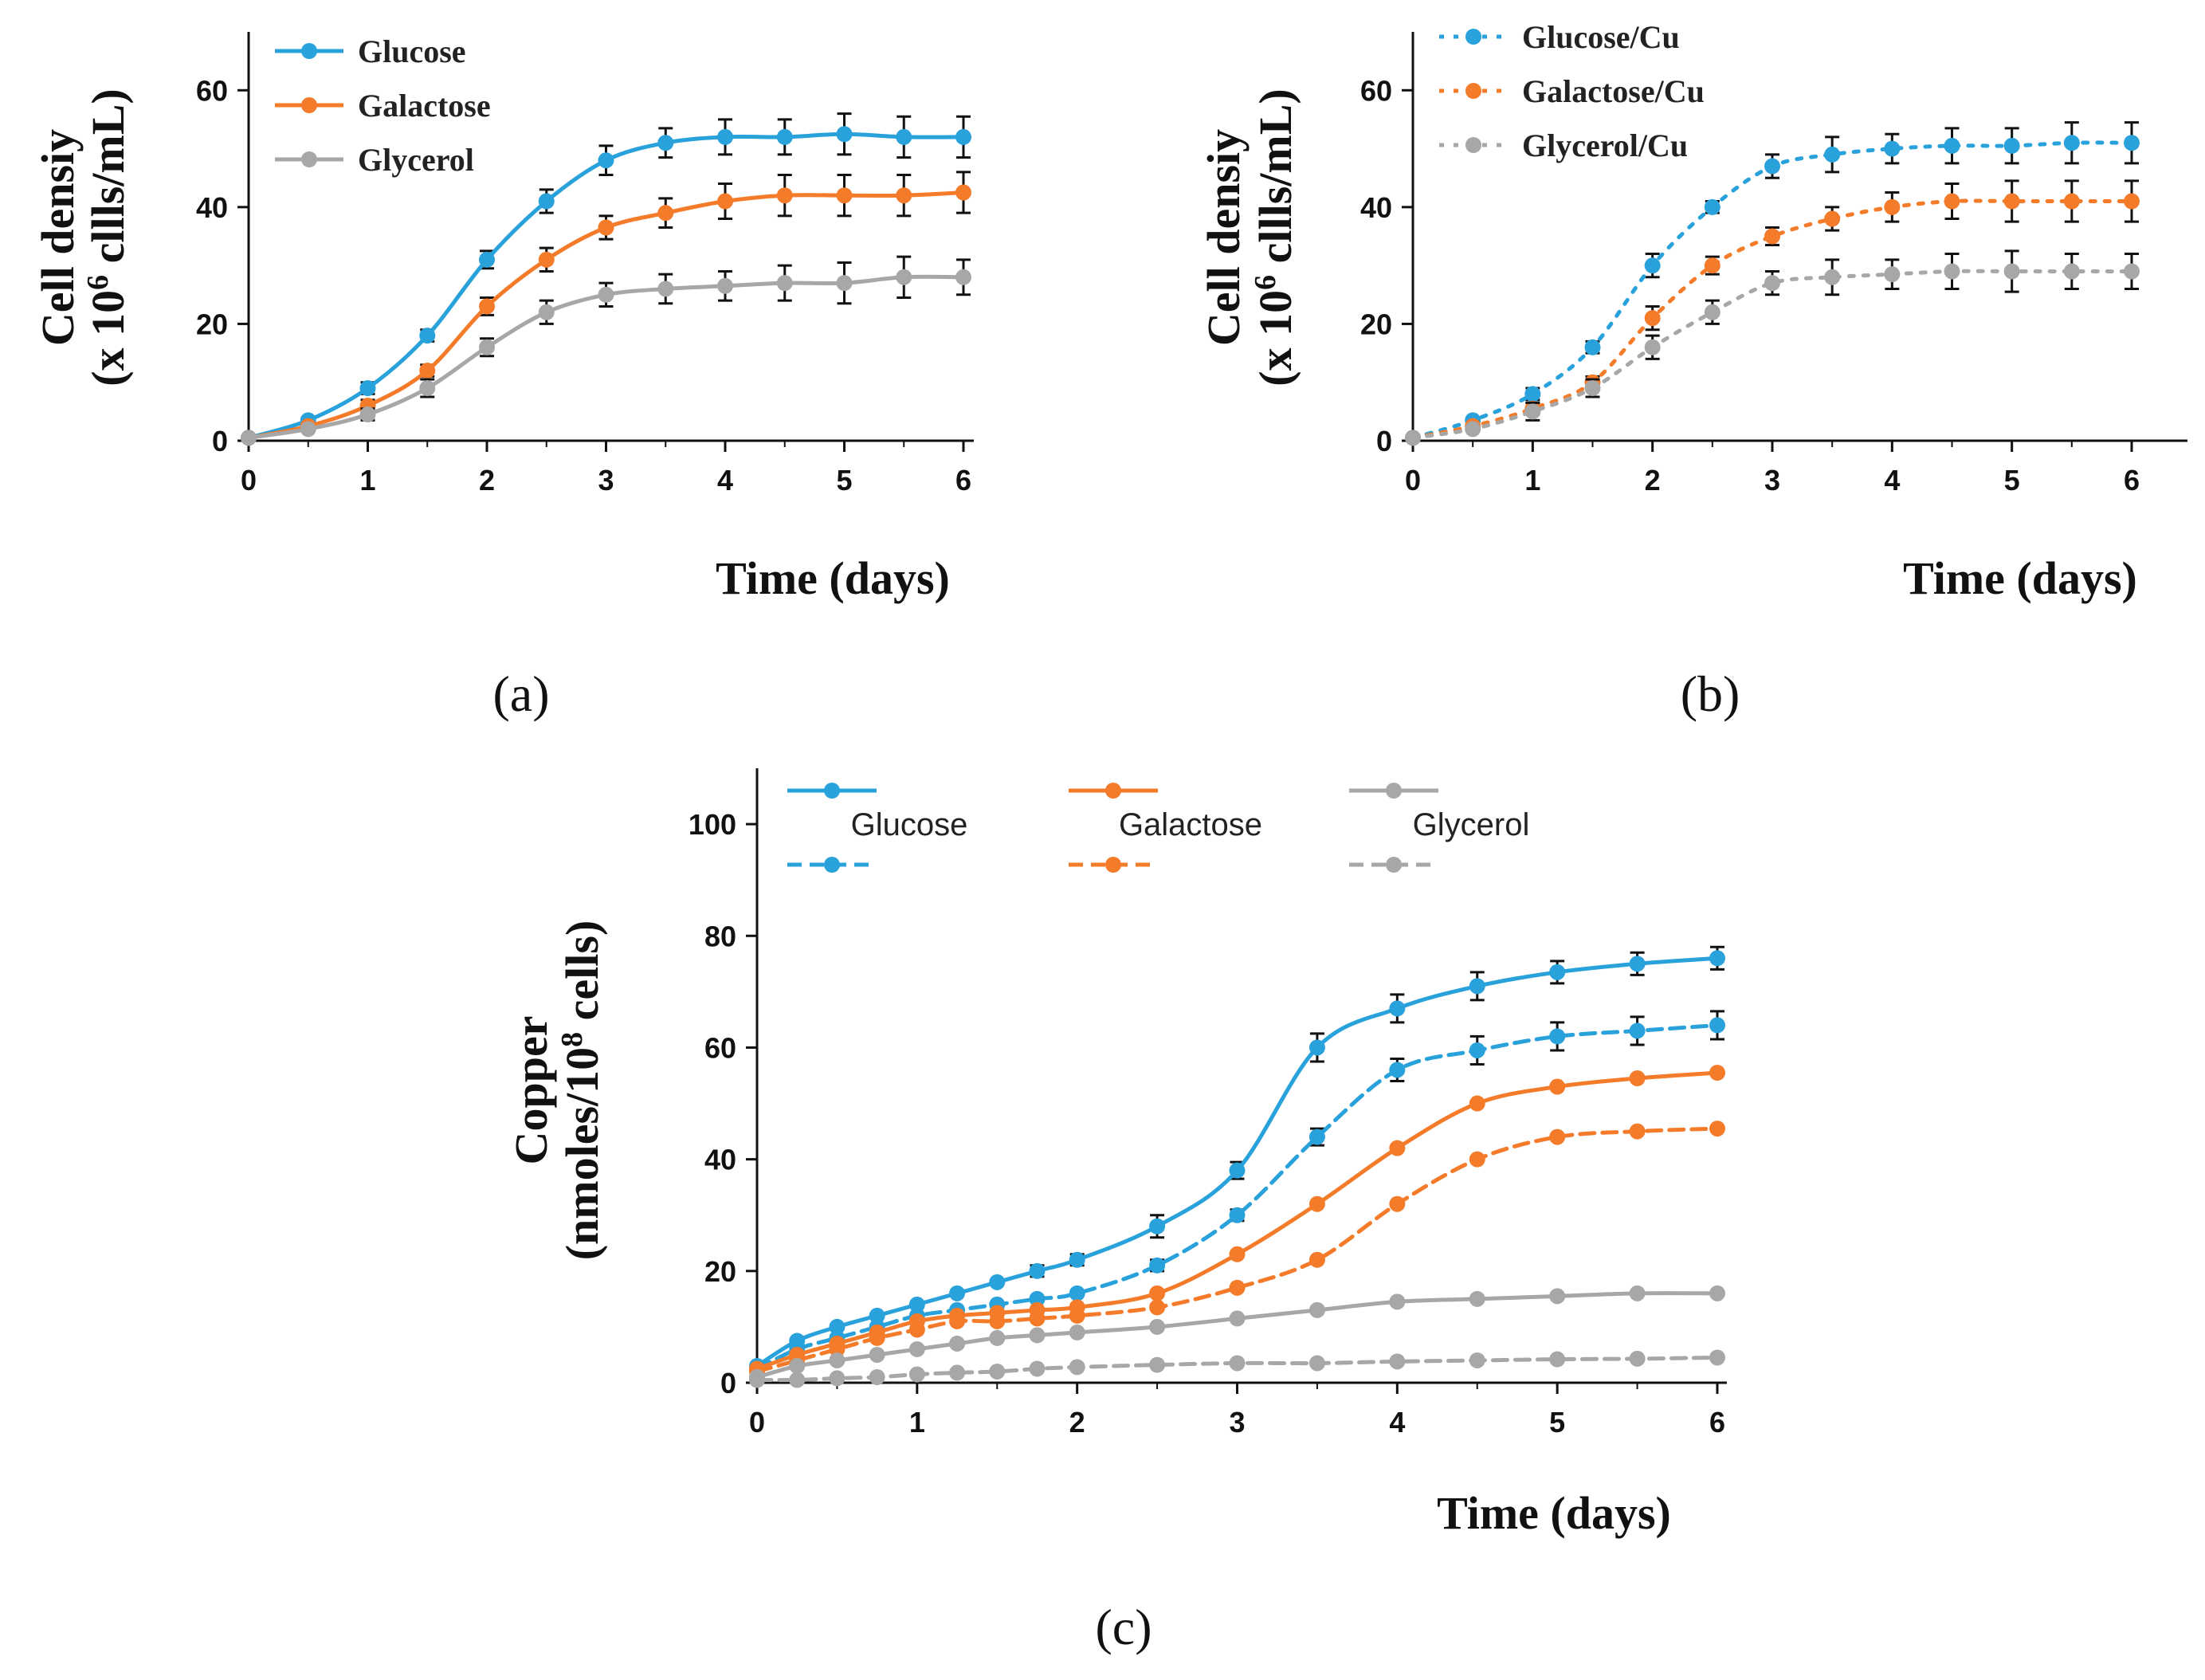 The image size is (2205, 1680). I want to click on x-tick-label: 3, so click(606, 481).